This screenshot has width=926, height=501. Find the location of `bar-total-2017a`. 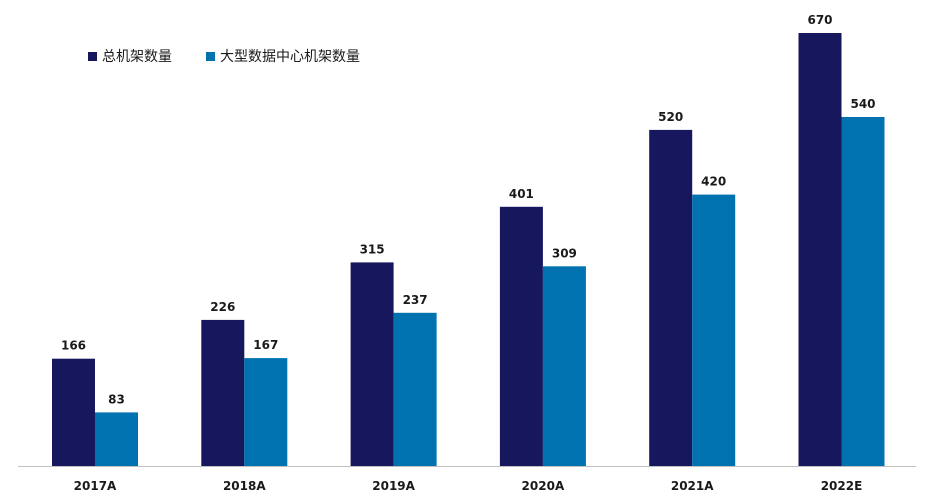

bar-total-2017a is located at coordinates (73, 412).